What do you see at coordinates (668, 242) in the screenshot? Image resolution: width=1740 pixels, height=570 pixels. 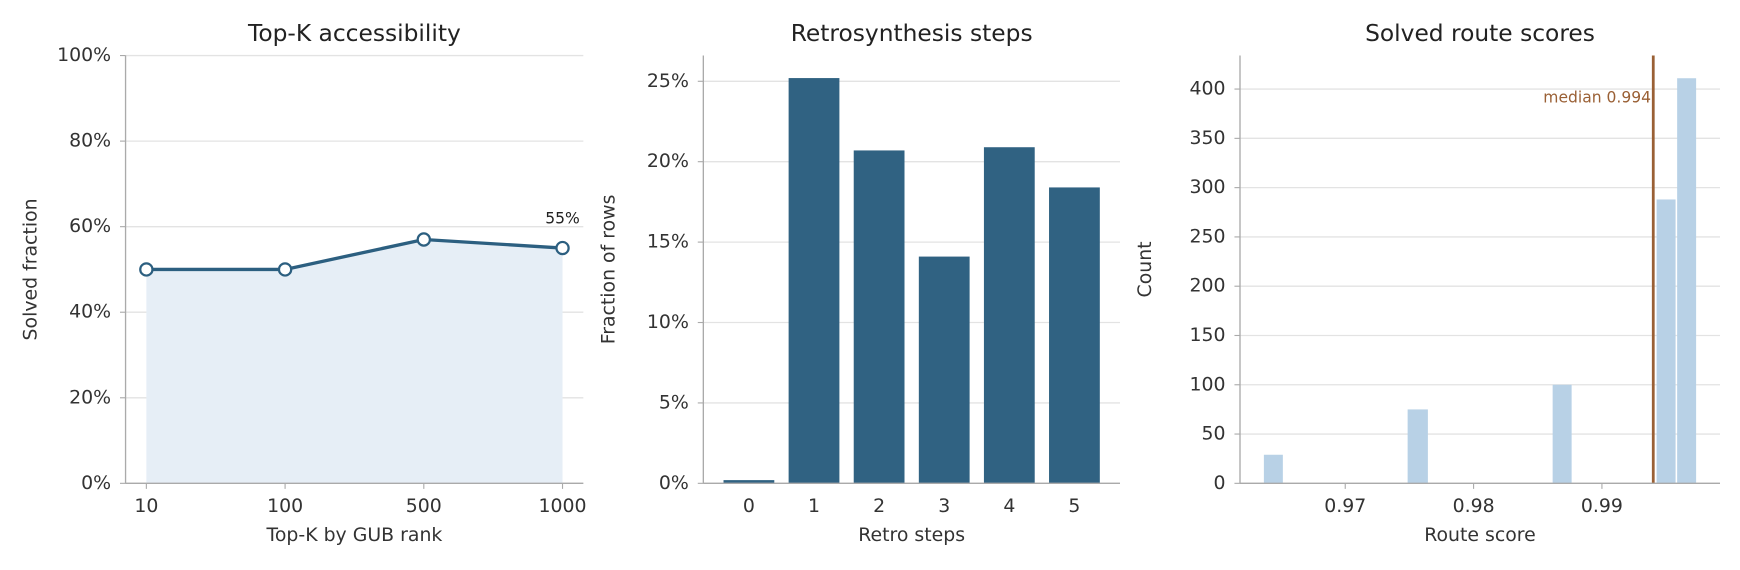 I see `y-tick-label: 15%` at bounding box center [668, 242].